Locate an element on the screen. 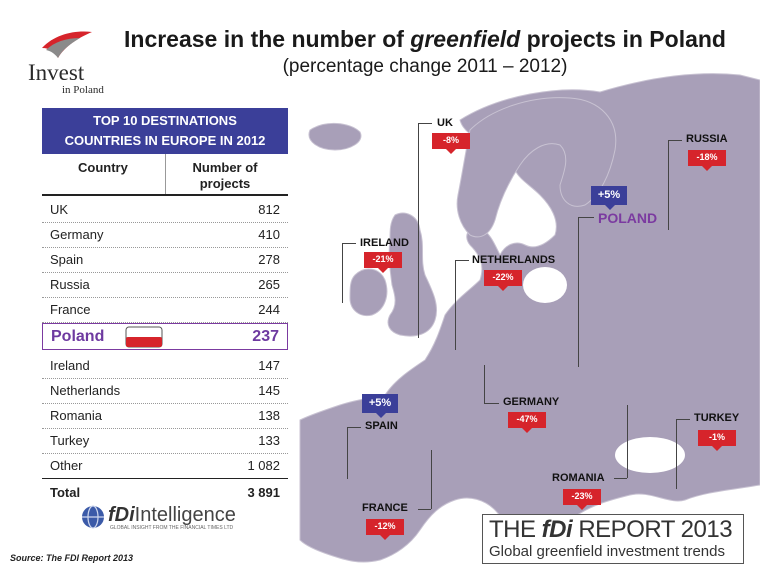  title-text-start: Increase in the number of is located at coordinates (267, 39).